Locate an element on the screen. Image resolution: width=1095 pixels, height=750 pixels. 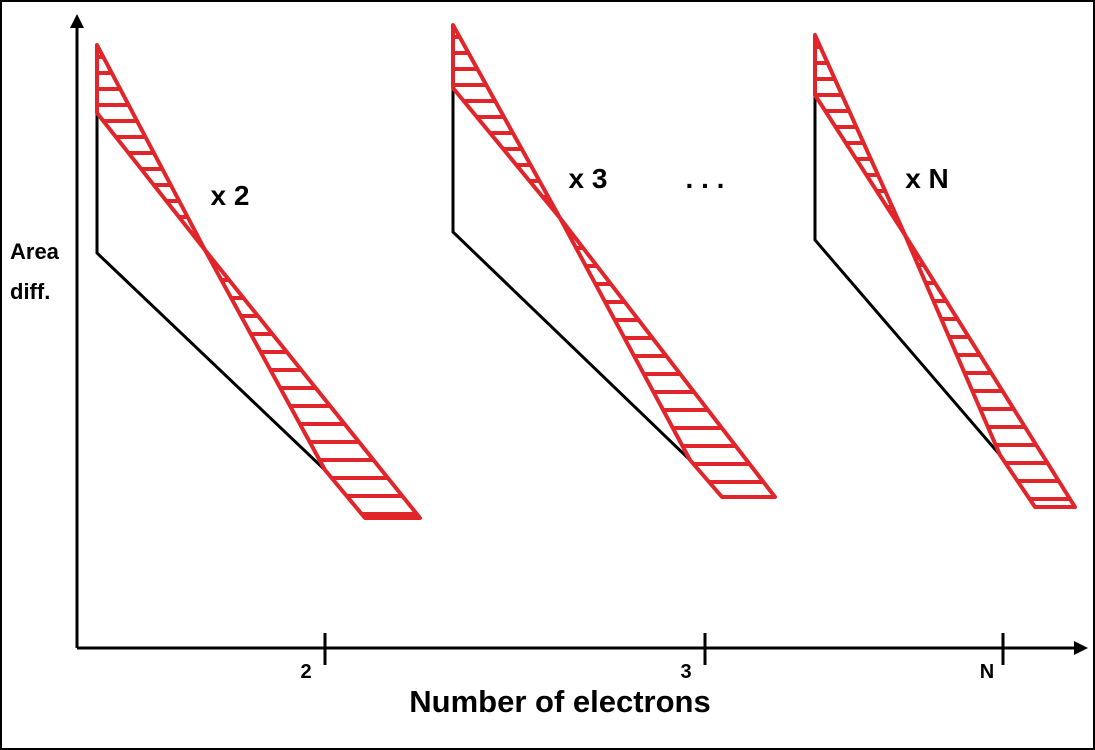
annotation: x 2 is located at coordinates (230, 195).